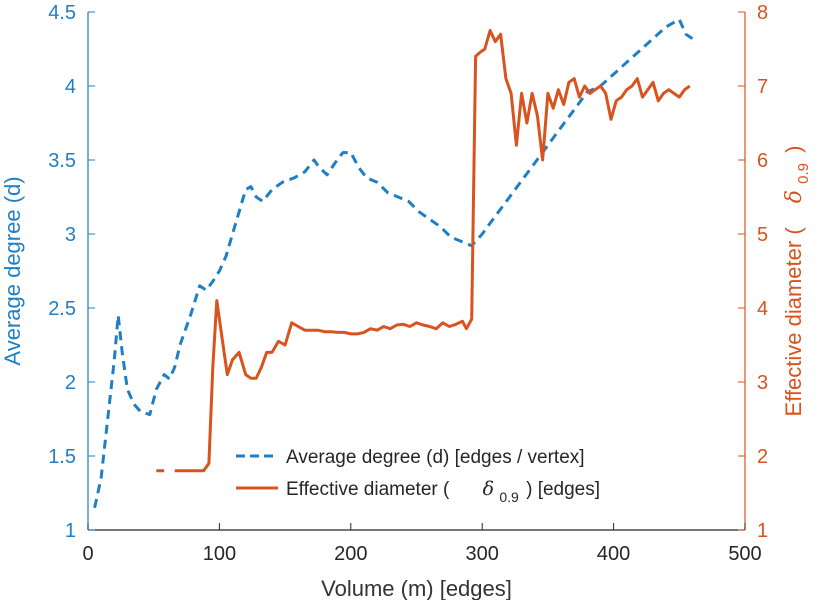  Describe the element at coordinates (509, 497) in the screenshot. I see `legend-label-effective-diameter-subscript: 0.9` at that location.